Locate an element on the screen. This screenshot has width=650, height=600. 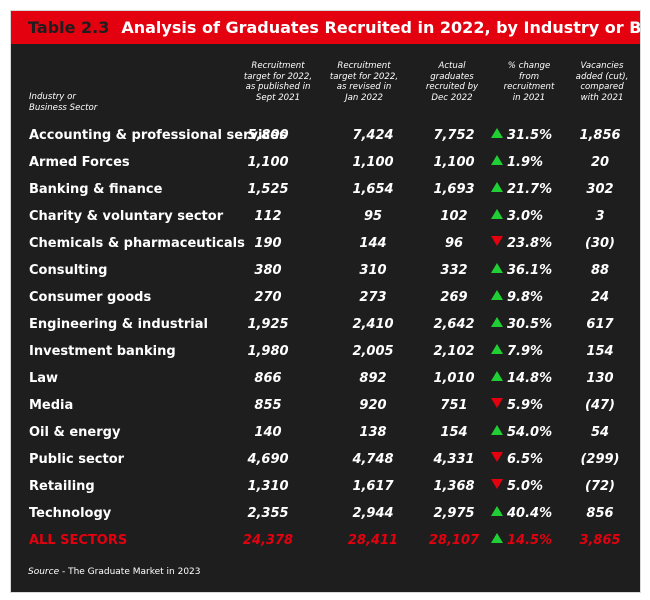
target-value: 1,100 is located at coordinates (268, 162).